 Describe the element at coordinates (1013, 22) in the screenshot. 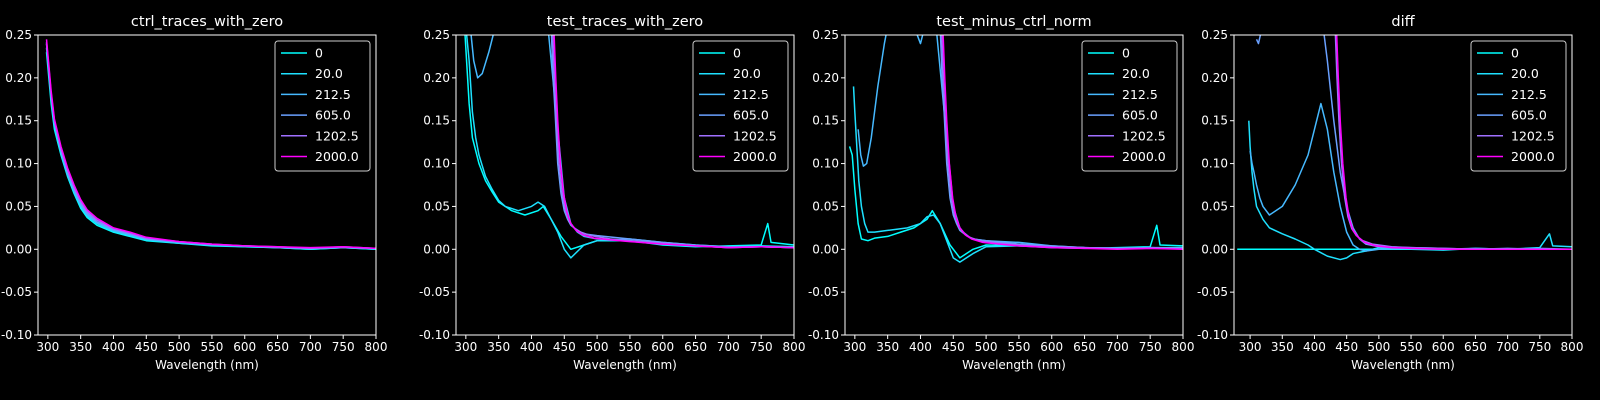

I see `chart-title: test_minus_ctrl_norm` at that location.